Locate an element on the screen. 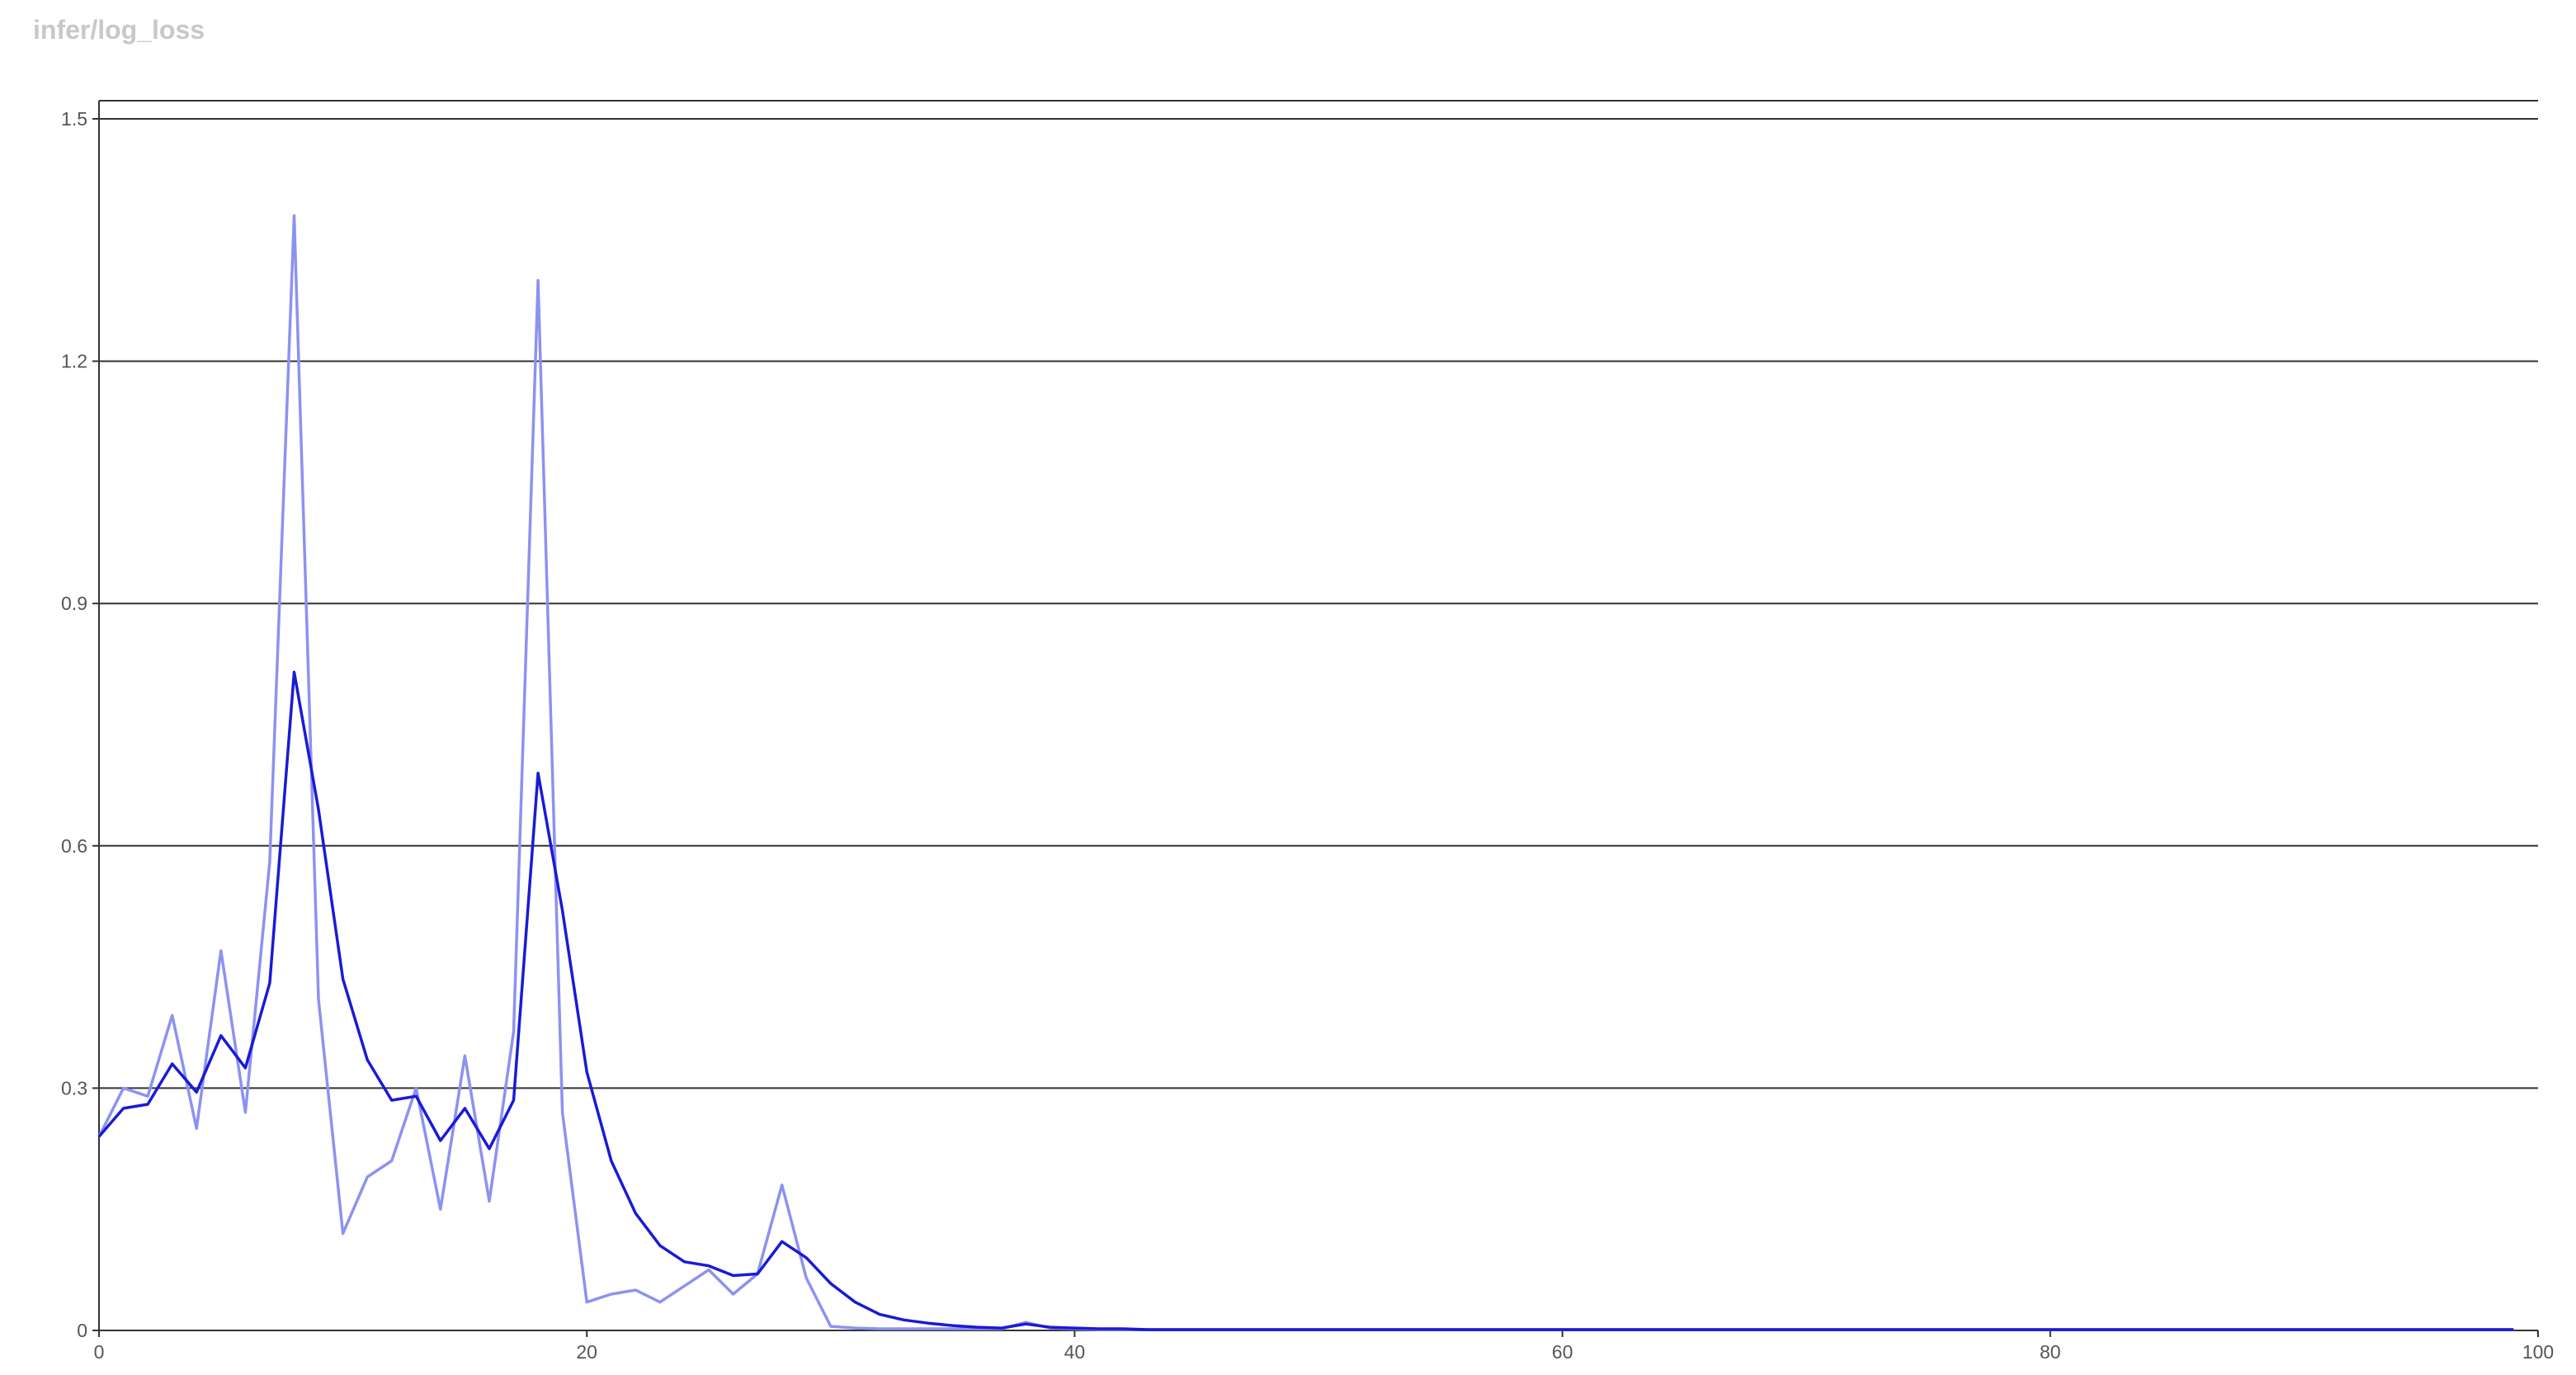 The width and height of the screenshot is (2576, 1375). chart-title: infer/log_loss is located at coordinates (119, 30).